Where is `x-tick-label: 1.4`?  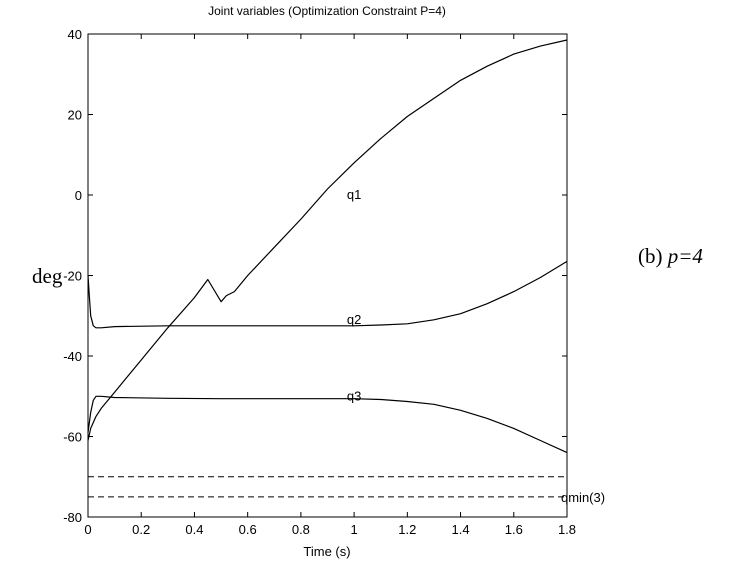
x-tick-label: 1.4 is located at coordinates (461, 529).